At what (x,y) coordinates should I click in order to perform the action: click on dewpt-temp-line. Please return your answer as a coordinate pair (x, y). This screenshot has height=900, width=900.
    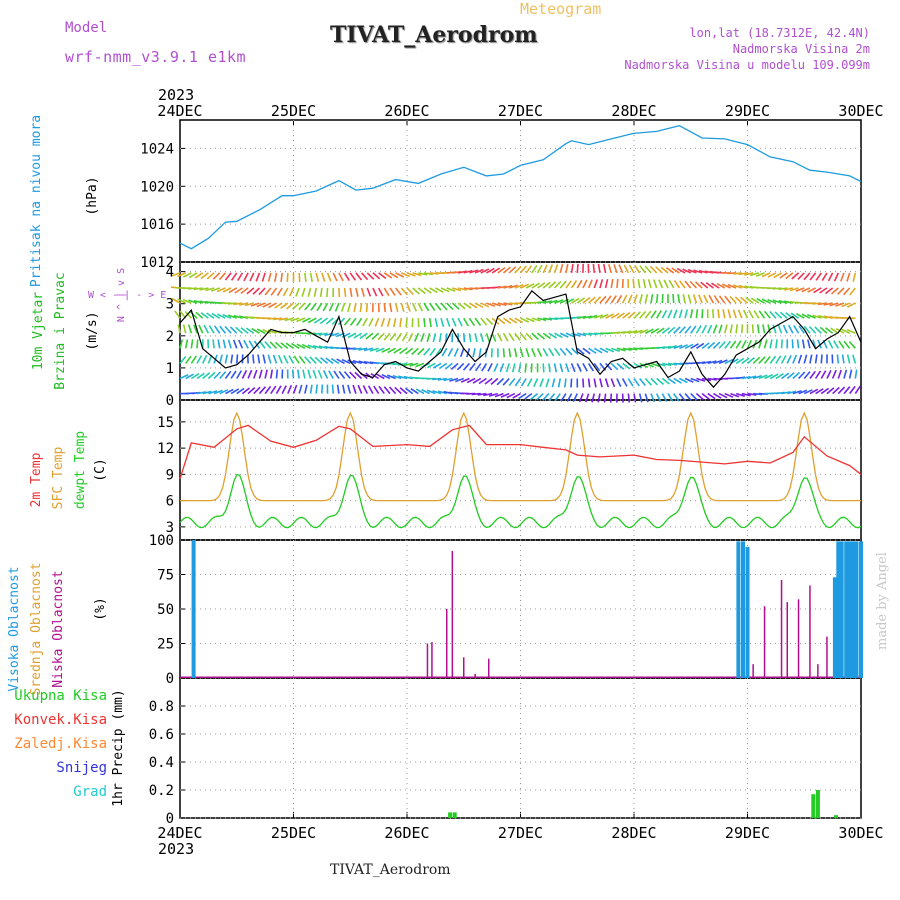
    Looking at the image, I should click on (520, 501).